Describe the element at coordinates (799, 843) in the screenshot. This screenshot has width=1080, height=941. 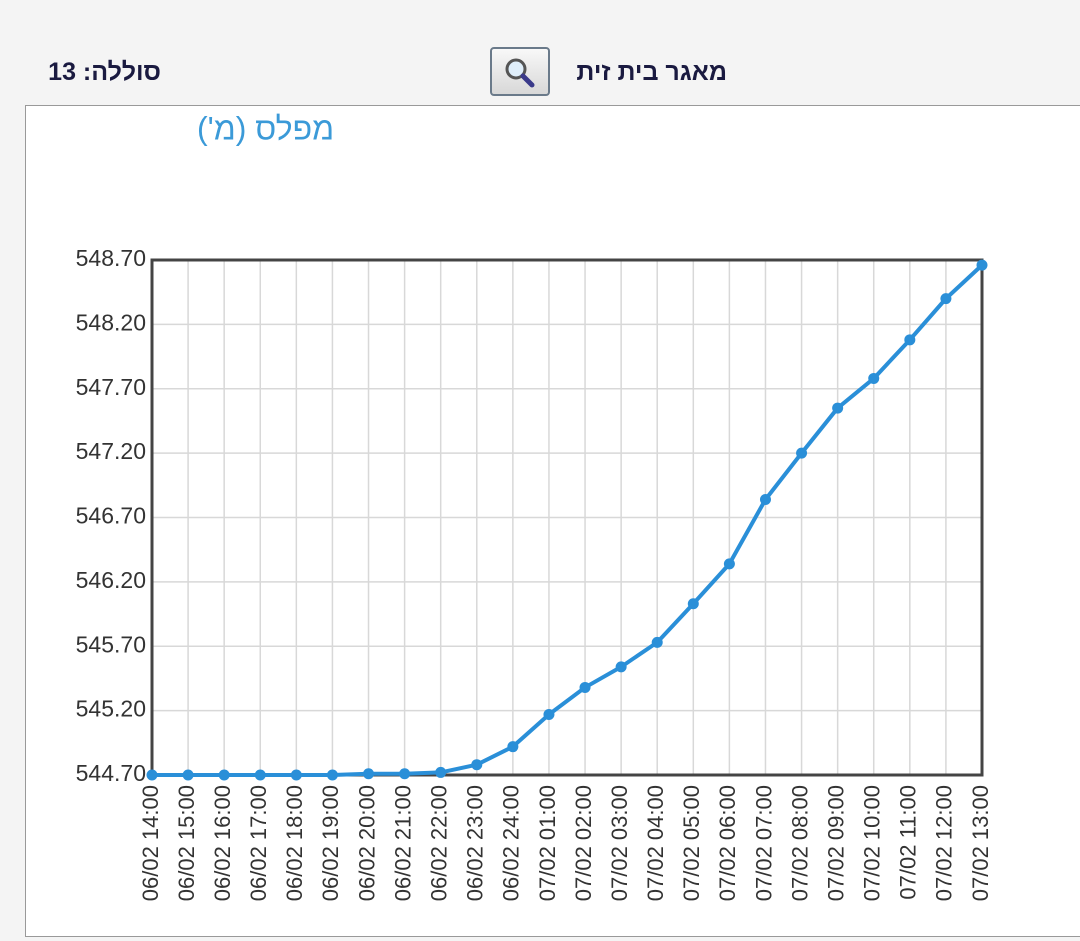
I see `x-tick-label: 07/02 08:00` at that location.